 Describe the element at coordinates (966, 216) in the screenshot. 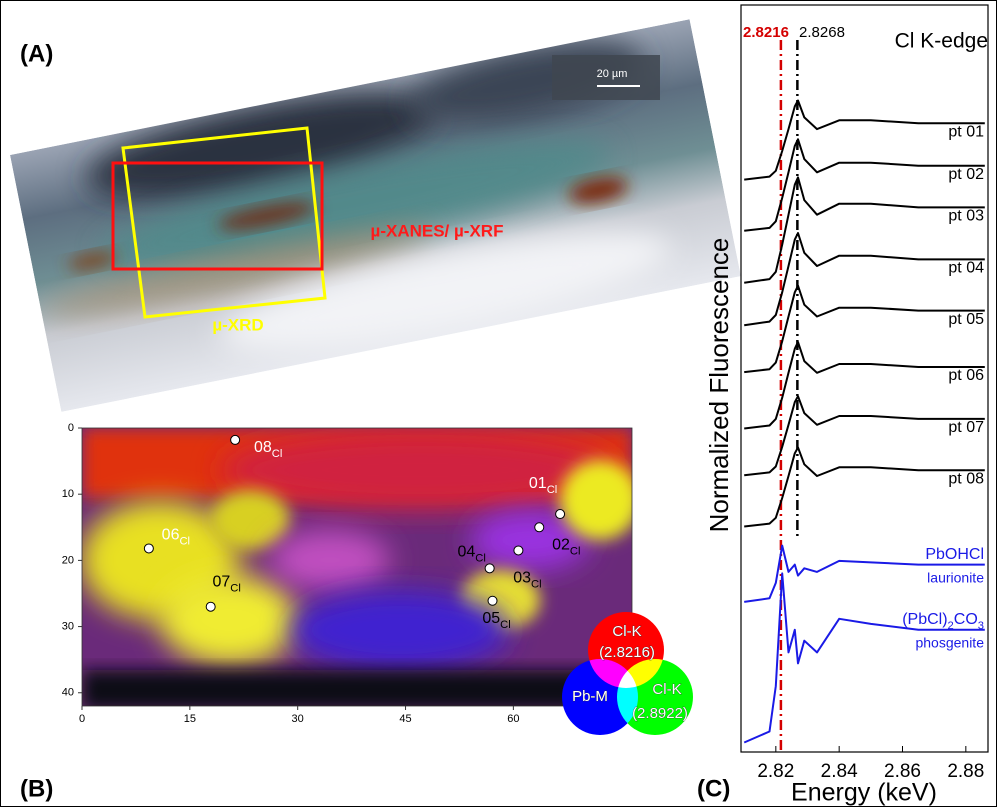

I see `series-label: pt 03` at that location.